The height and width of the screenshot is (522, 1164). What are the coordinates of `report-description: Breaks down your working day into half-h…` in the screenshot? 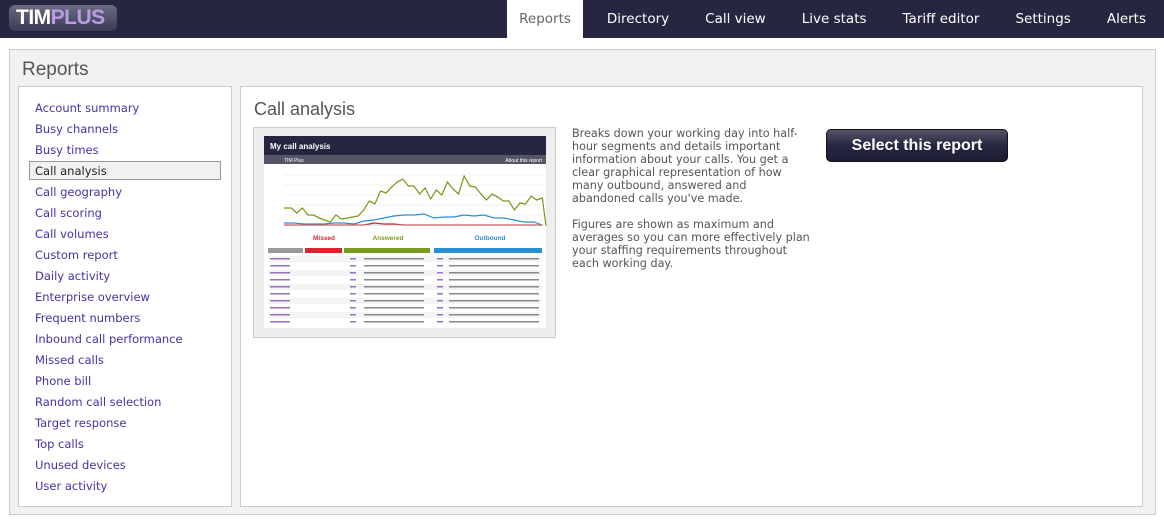 It's located at (692, 205).